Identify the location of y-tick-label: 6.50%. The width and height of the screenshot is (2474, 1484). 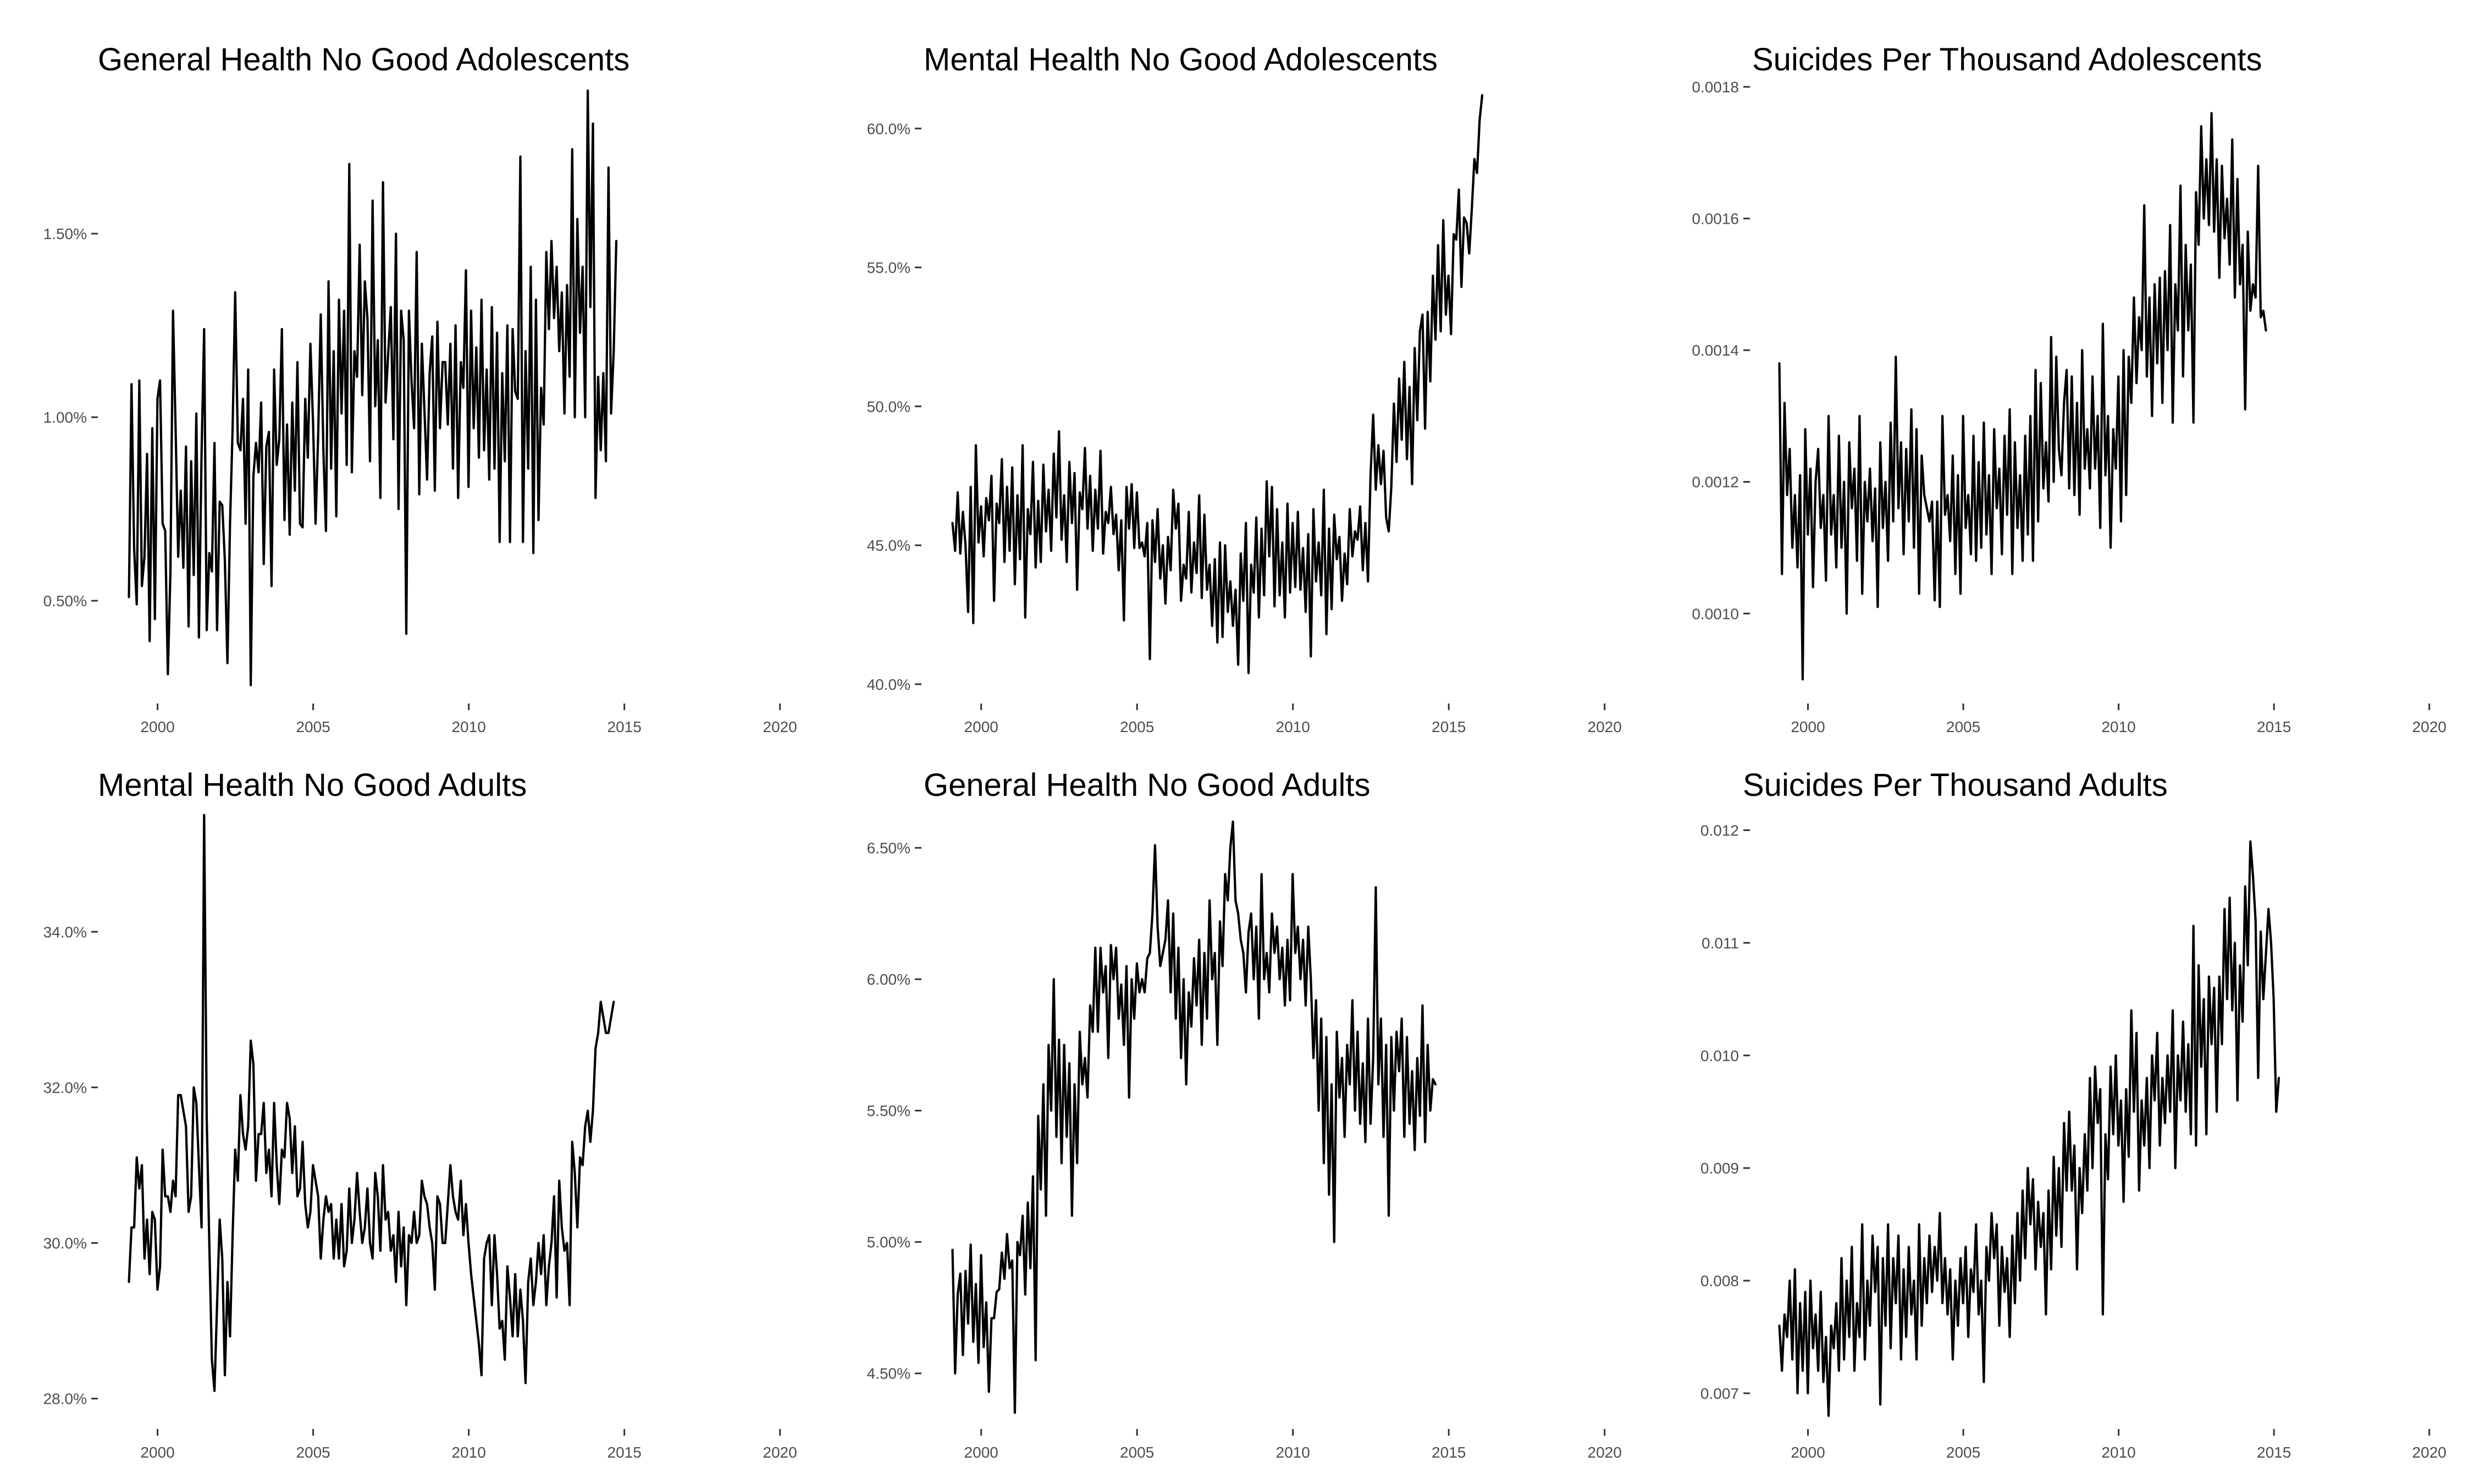
(889, 848).